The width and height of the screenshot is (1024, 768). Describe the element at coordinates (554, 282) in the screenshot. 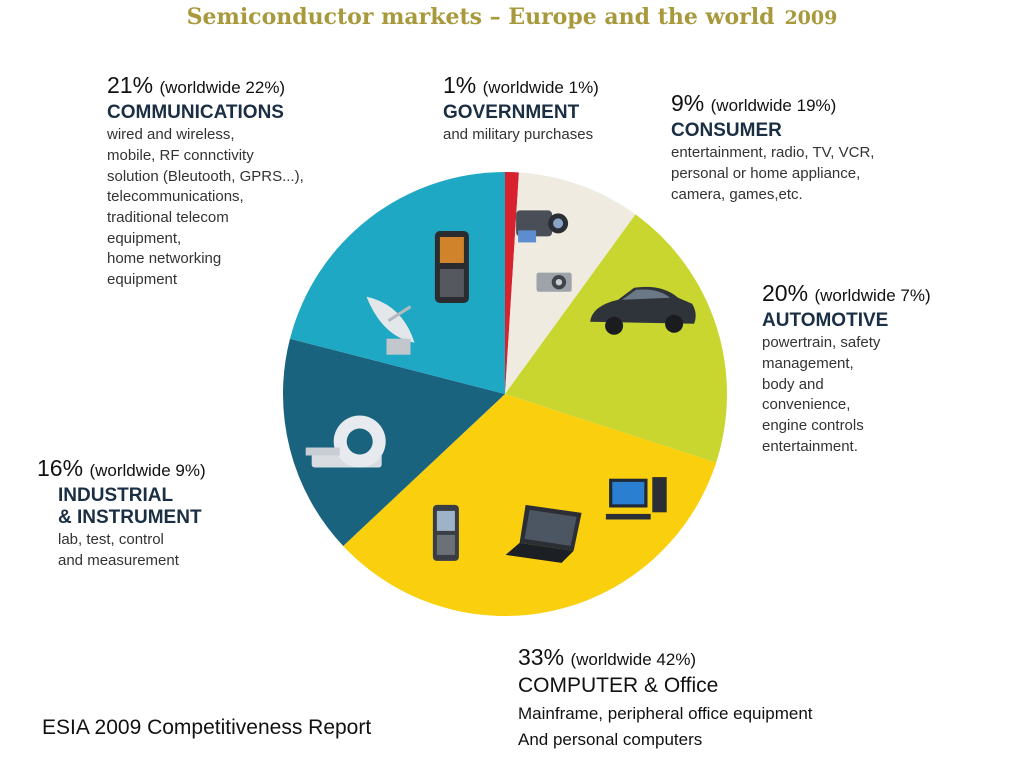

I see `camera-icon` at that location.